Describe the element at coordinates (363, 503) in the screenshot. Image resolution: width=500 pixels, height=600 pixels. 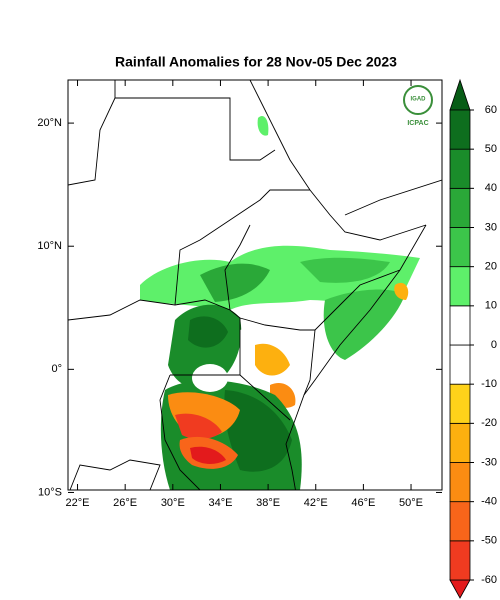
I see `x-tick-label: 46°E` at that location.